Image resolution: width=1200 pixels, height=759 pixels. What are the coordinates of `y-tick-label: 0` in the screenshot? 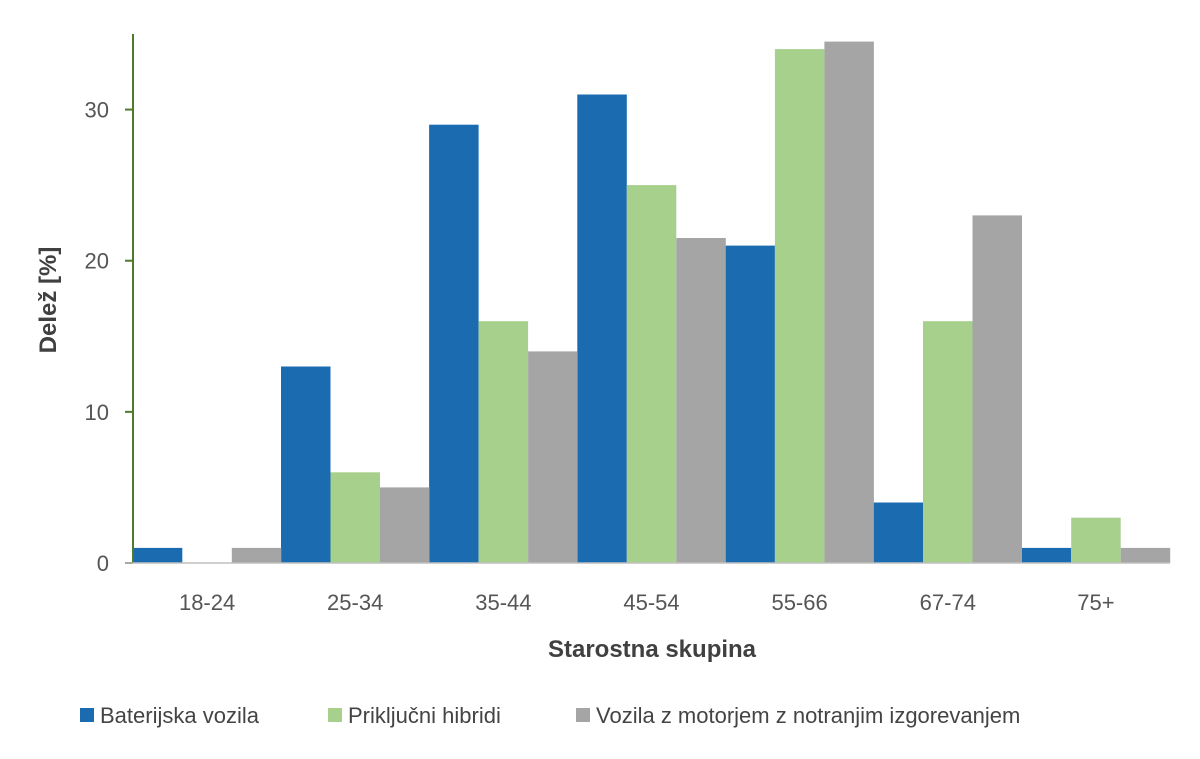 It's located at (103, 563).